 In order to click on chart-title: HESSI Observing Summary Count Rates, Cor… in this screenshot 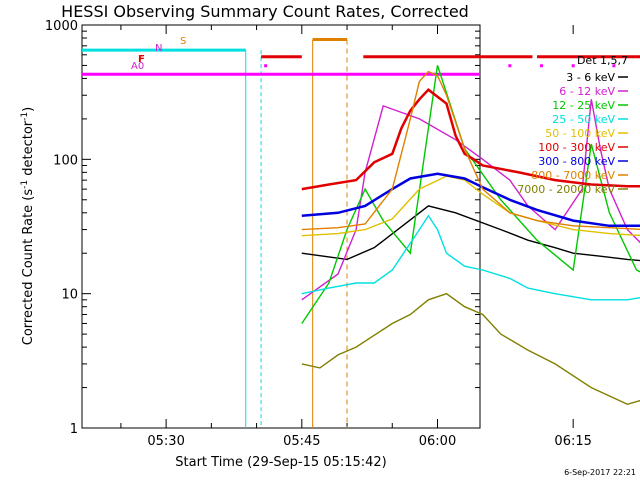, I will do `click(265, 11)`.